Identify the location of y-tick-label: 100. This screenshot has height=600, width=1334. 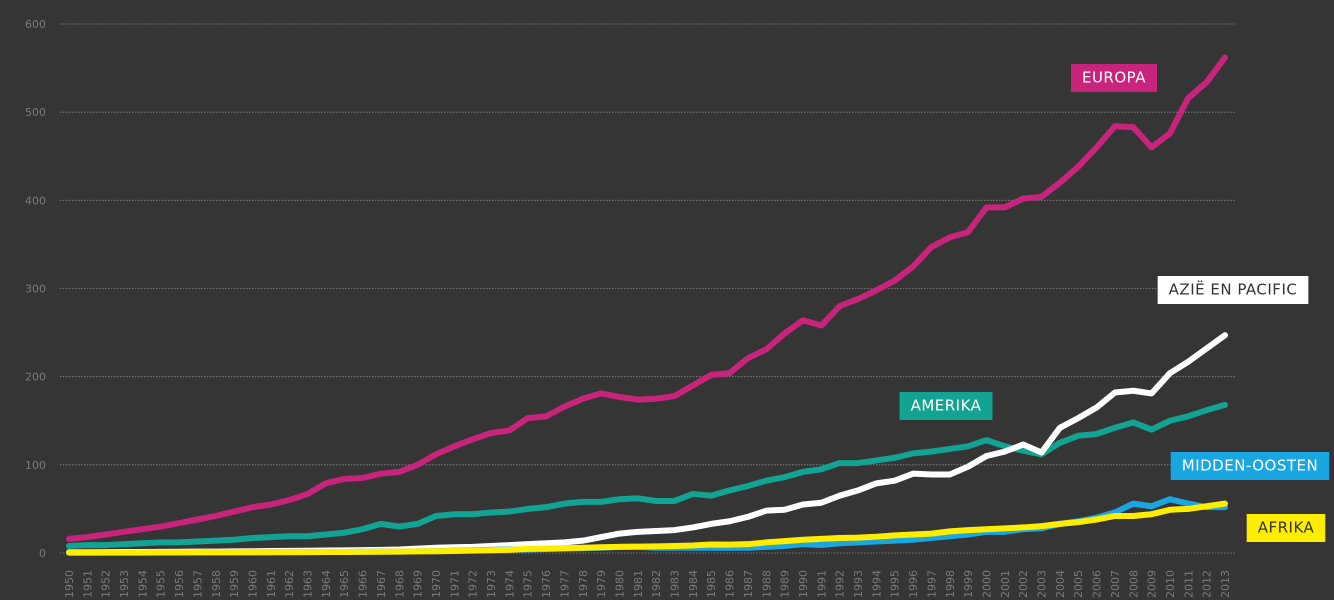
(35, 465).